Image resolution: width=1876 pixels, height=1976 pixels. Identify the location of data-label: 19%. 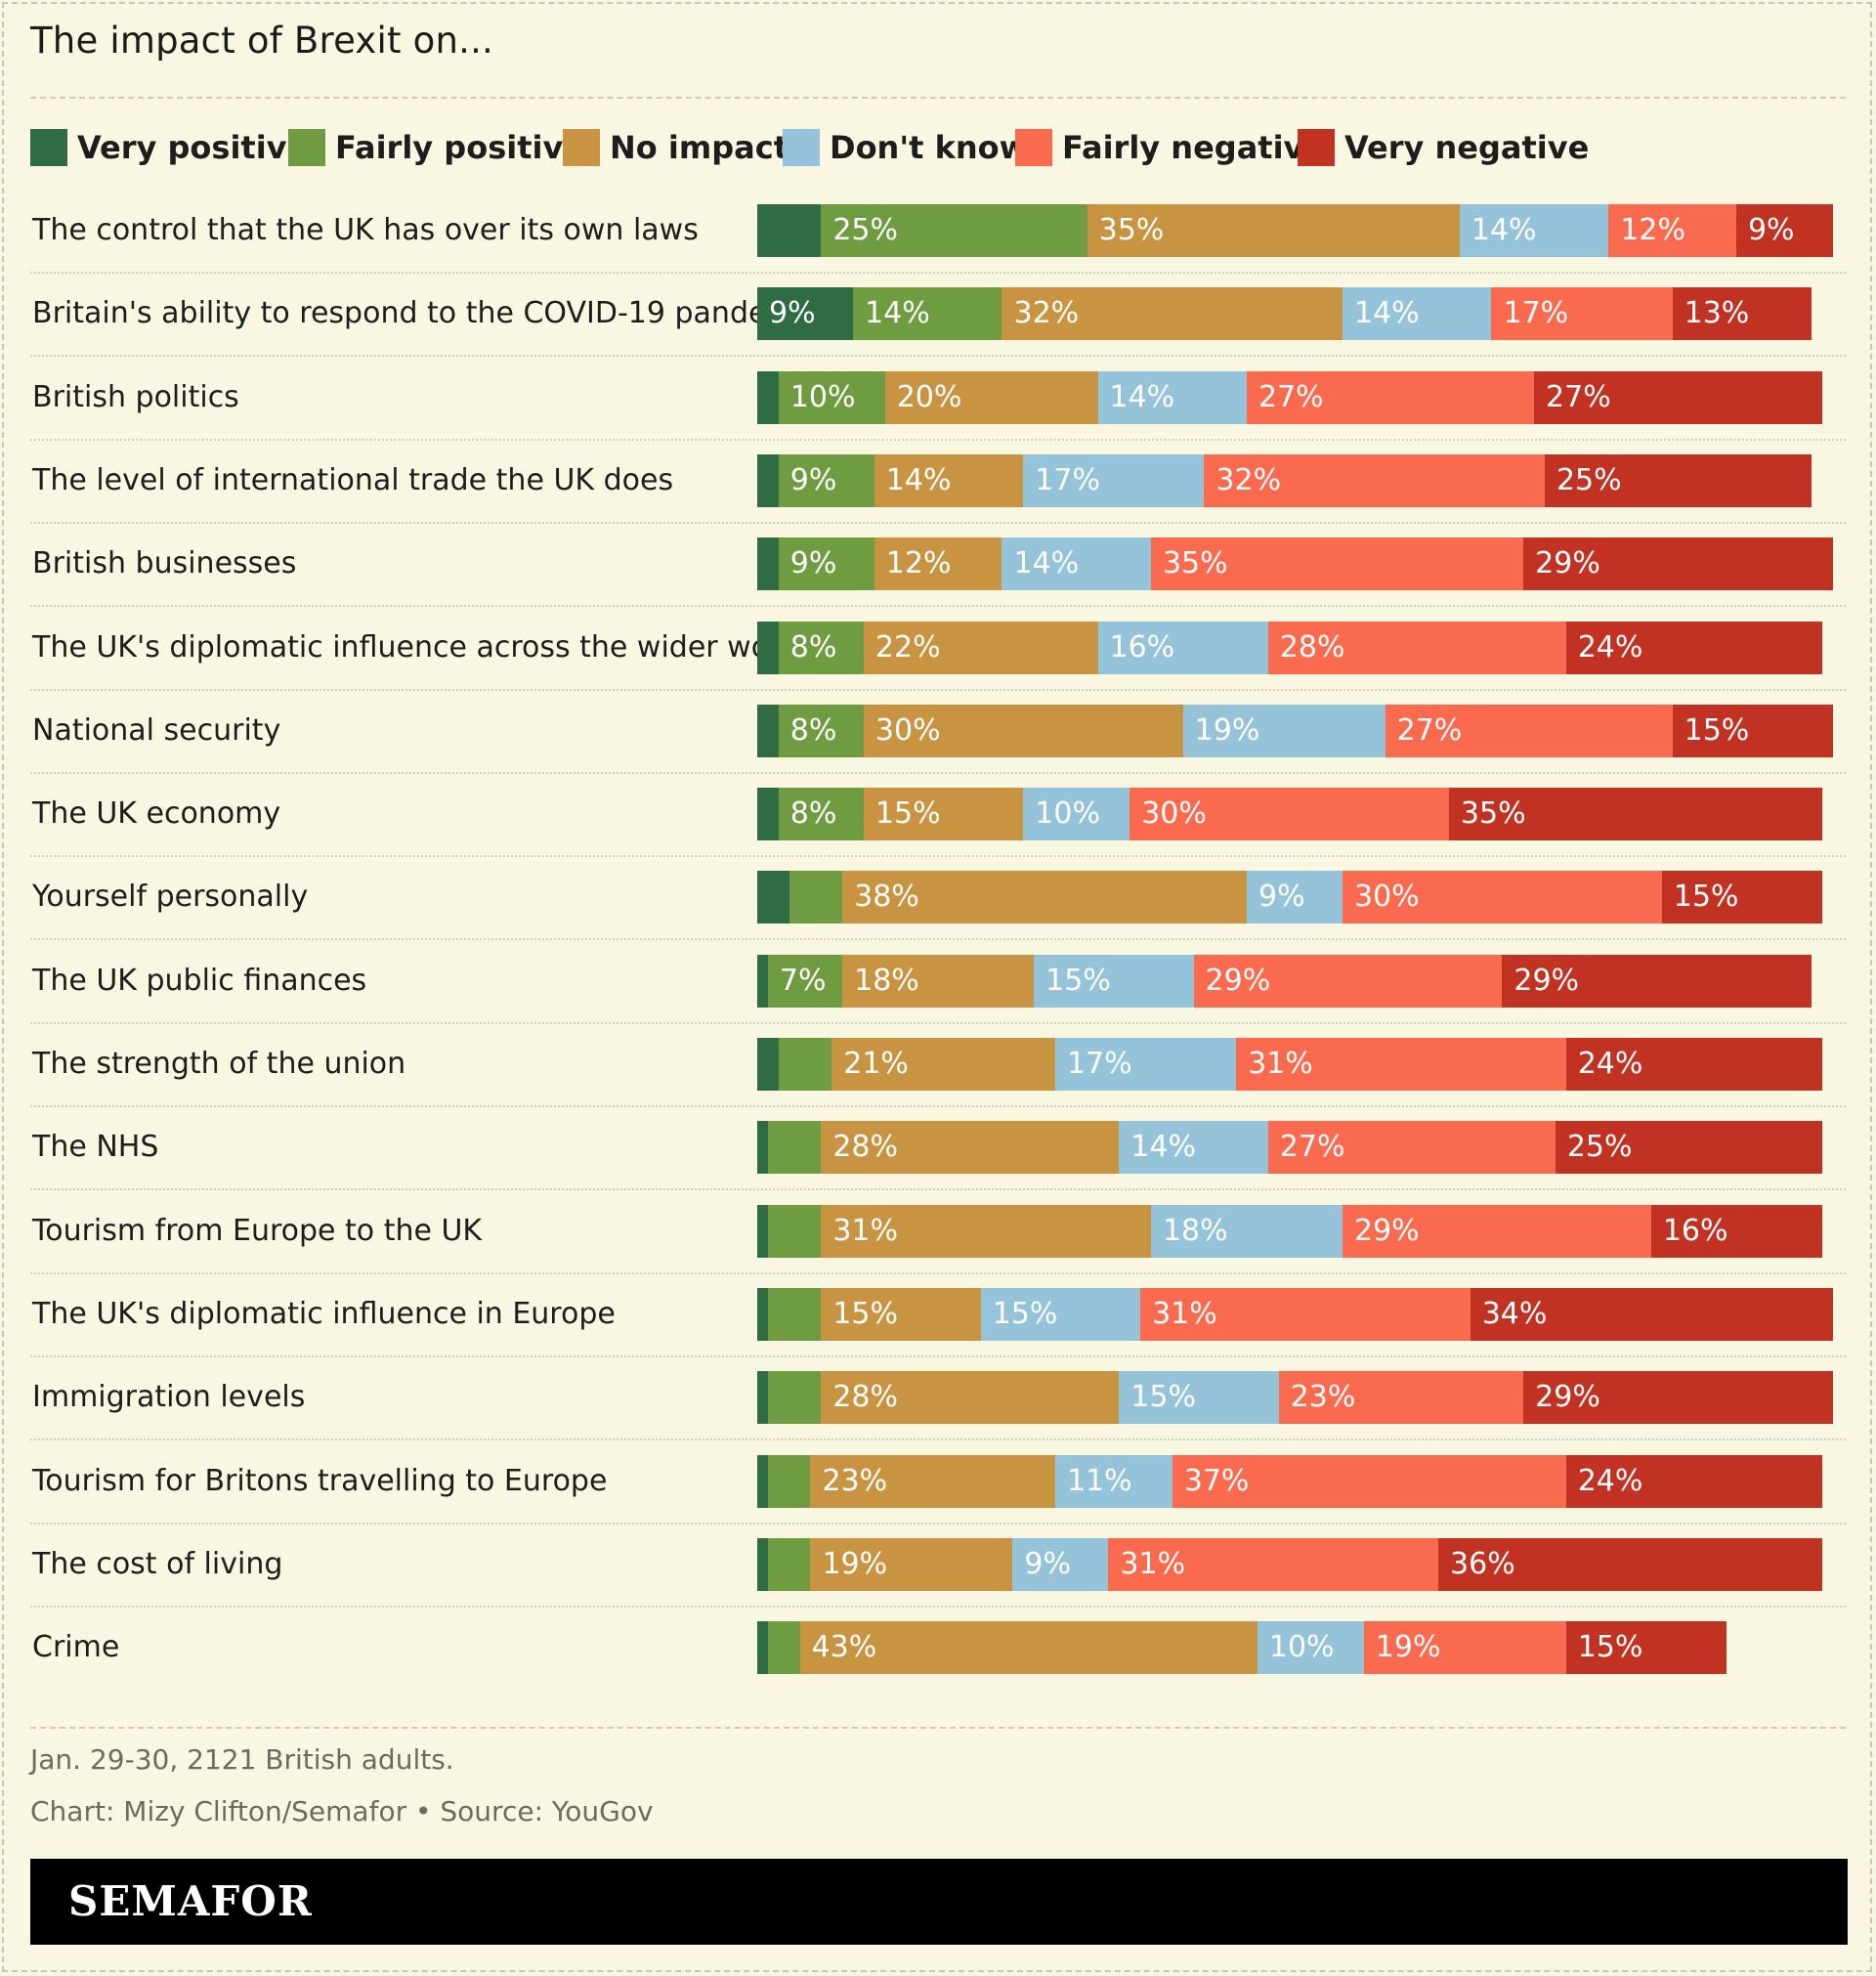
(1408, 1647).